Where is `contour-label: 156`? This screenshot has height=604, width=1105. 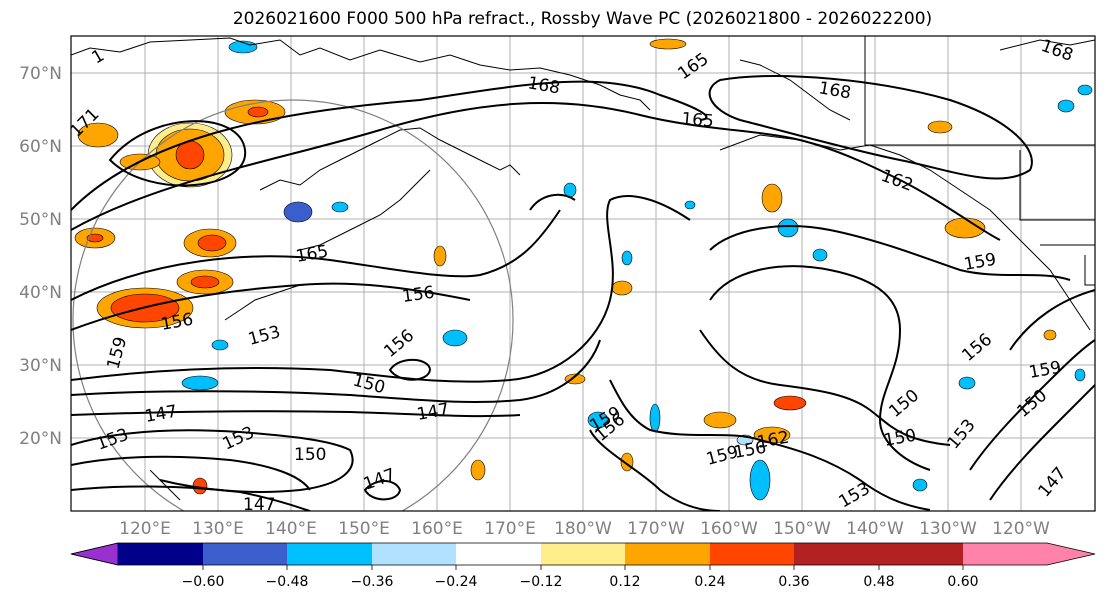 contour-label: 156 is located at coordinates (418, 295).